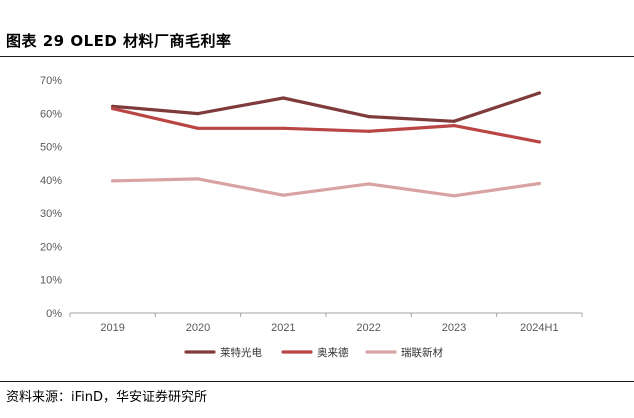  I want to click on source-note: 资料来源：iFinD，华安证券研究所, so click(107, 397).